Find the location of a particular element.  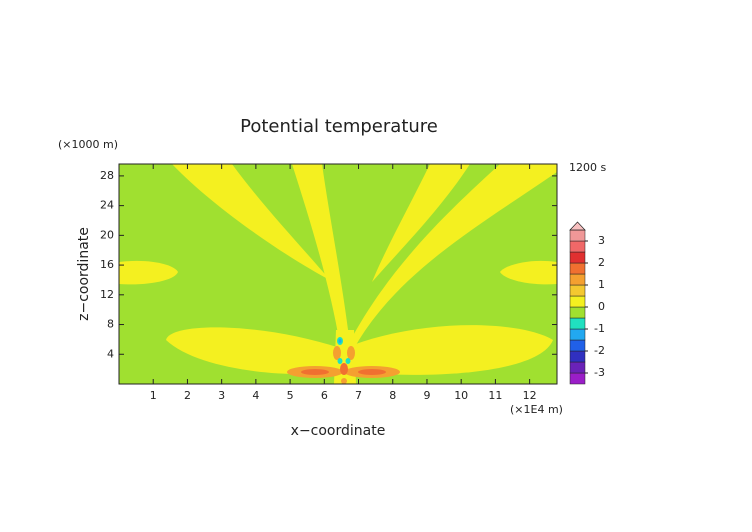

y-tick-label: 24 is located at coordinates (107, 205).